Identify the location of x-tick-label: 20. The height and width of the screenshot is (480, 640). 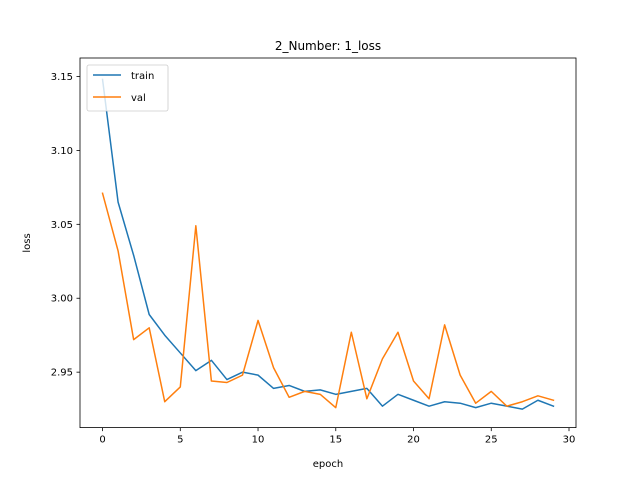
(413, 440).